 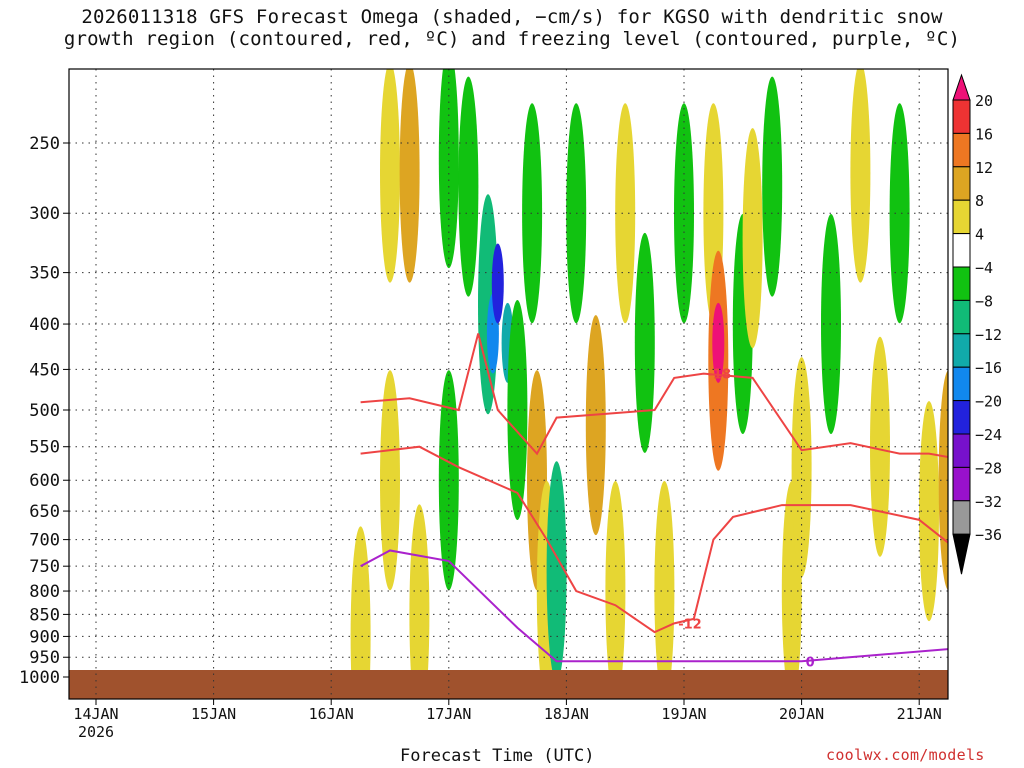 I want to click on y-tick-label-500: 500, so click(x=44, y=411).